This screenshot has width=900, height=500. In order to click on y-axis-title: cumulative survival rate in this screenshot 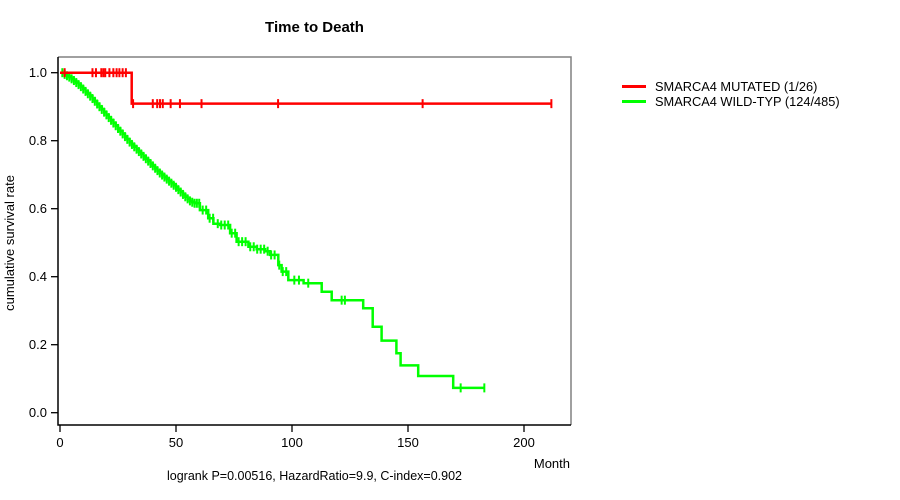, I will do `click(9, 243)`.